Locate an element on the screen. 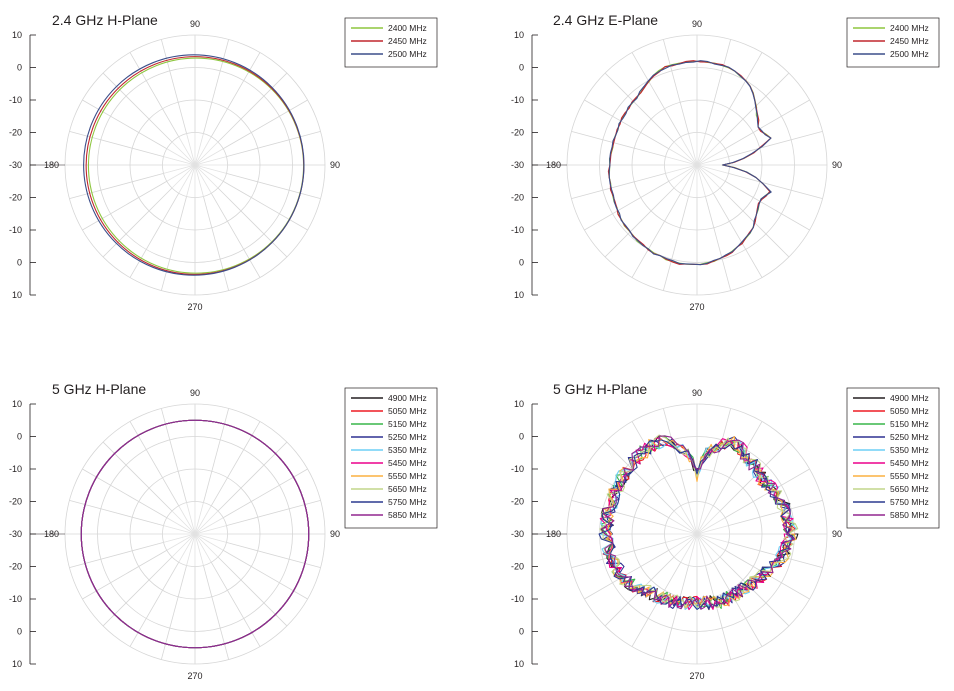 This screenshot has width=954, height=691. legend-label: 5550 MHz is located at coordinates (407, 476).